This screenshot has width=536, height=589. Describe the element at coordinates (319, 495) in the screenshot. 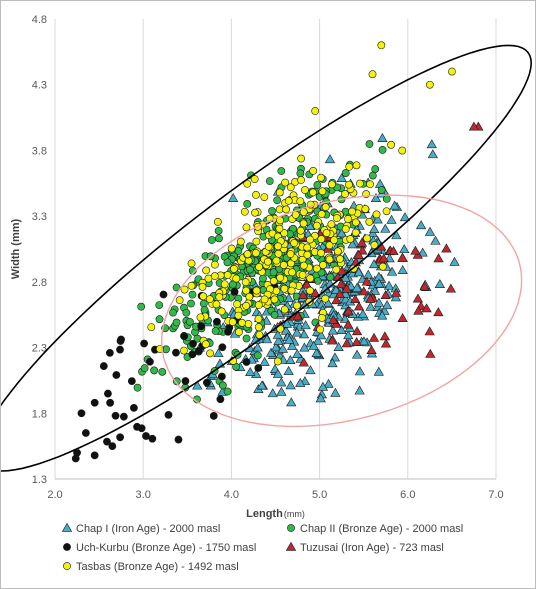

I see `x-tick-label: 5.0` at that location.